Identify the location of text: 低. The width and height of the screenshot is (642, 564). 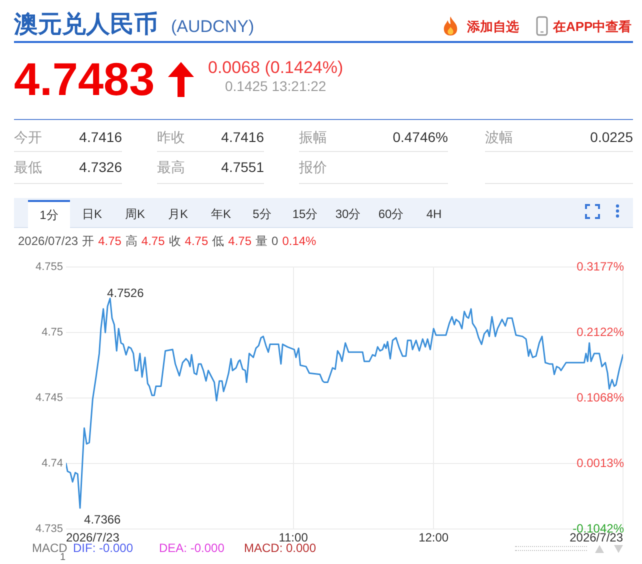
(218, 241).